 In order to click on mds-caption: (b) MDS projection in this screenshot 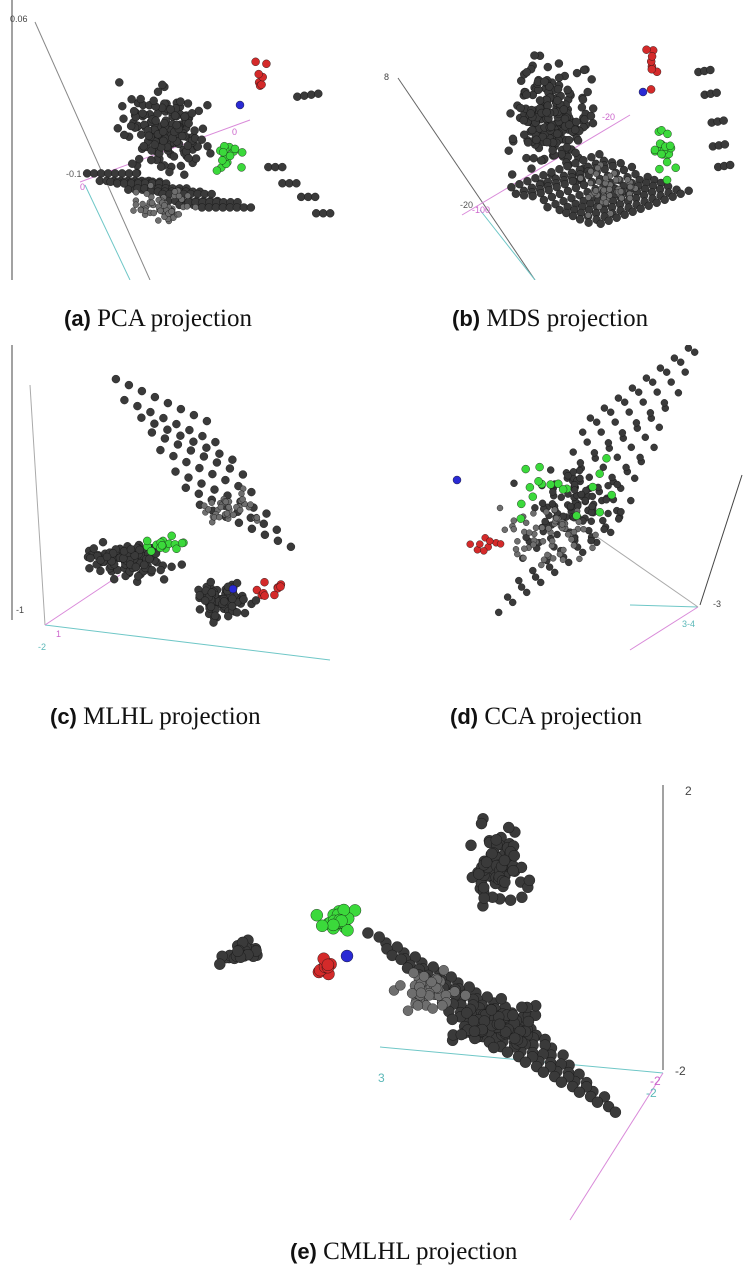, I will do `click(550, 319)`.